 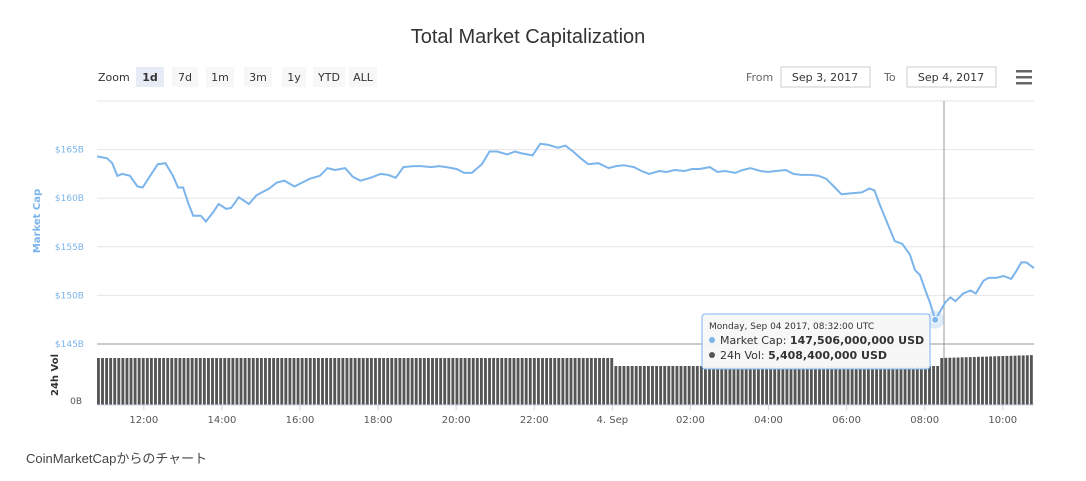 I want to click on zoom-button-all, so click(x=363, y=77).